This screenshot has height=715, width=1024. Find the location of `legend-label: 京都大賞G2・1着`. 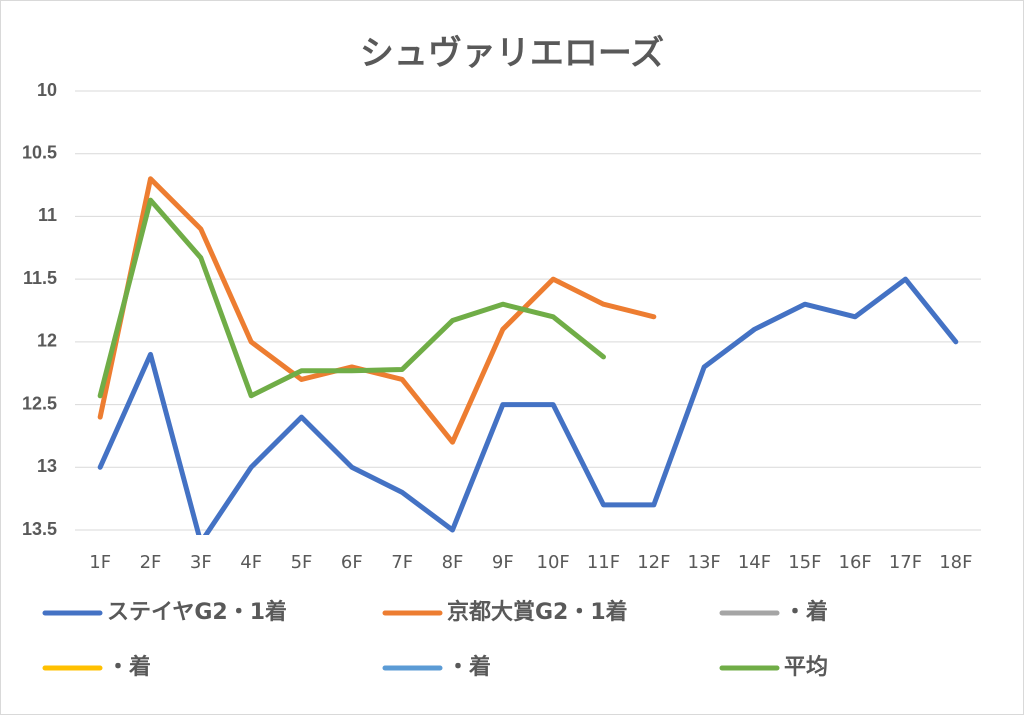

legend-label: 京都大賞G2・1着 is located at coordinates (537, 612).